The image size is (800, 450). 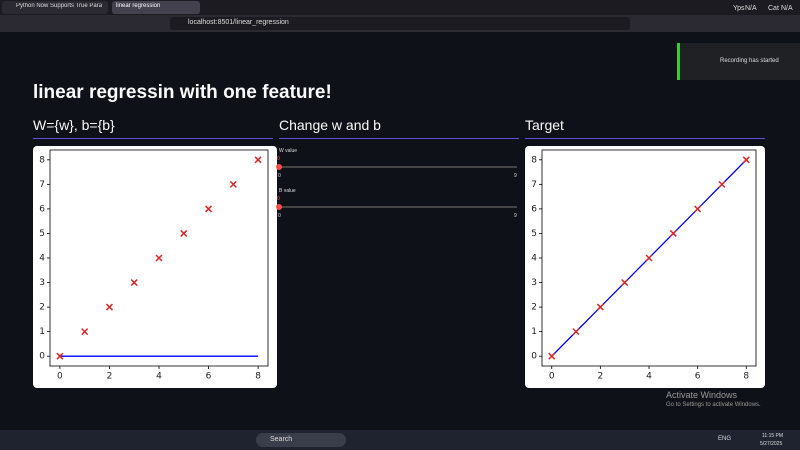 I want to click on language: ENG, so click(x=725, y=439).